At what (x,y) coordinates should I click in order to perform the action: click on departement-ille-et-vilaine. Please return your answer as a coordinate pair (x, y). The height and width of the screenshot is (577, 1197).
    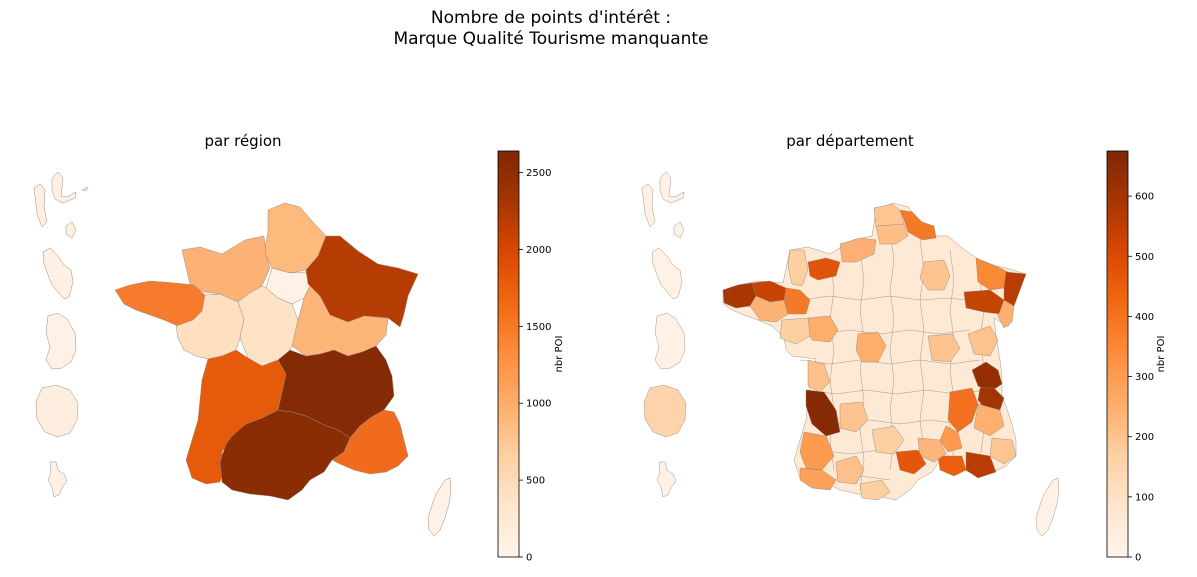
    Looking at the image, I should click on (797, 301).